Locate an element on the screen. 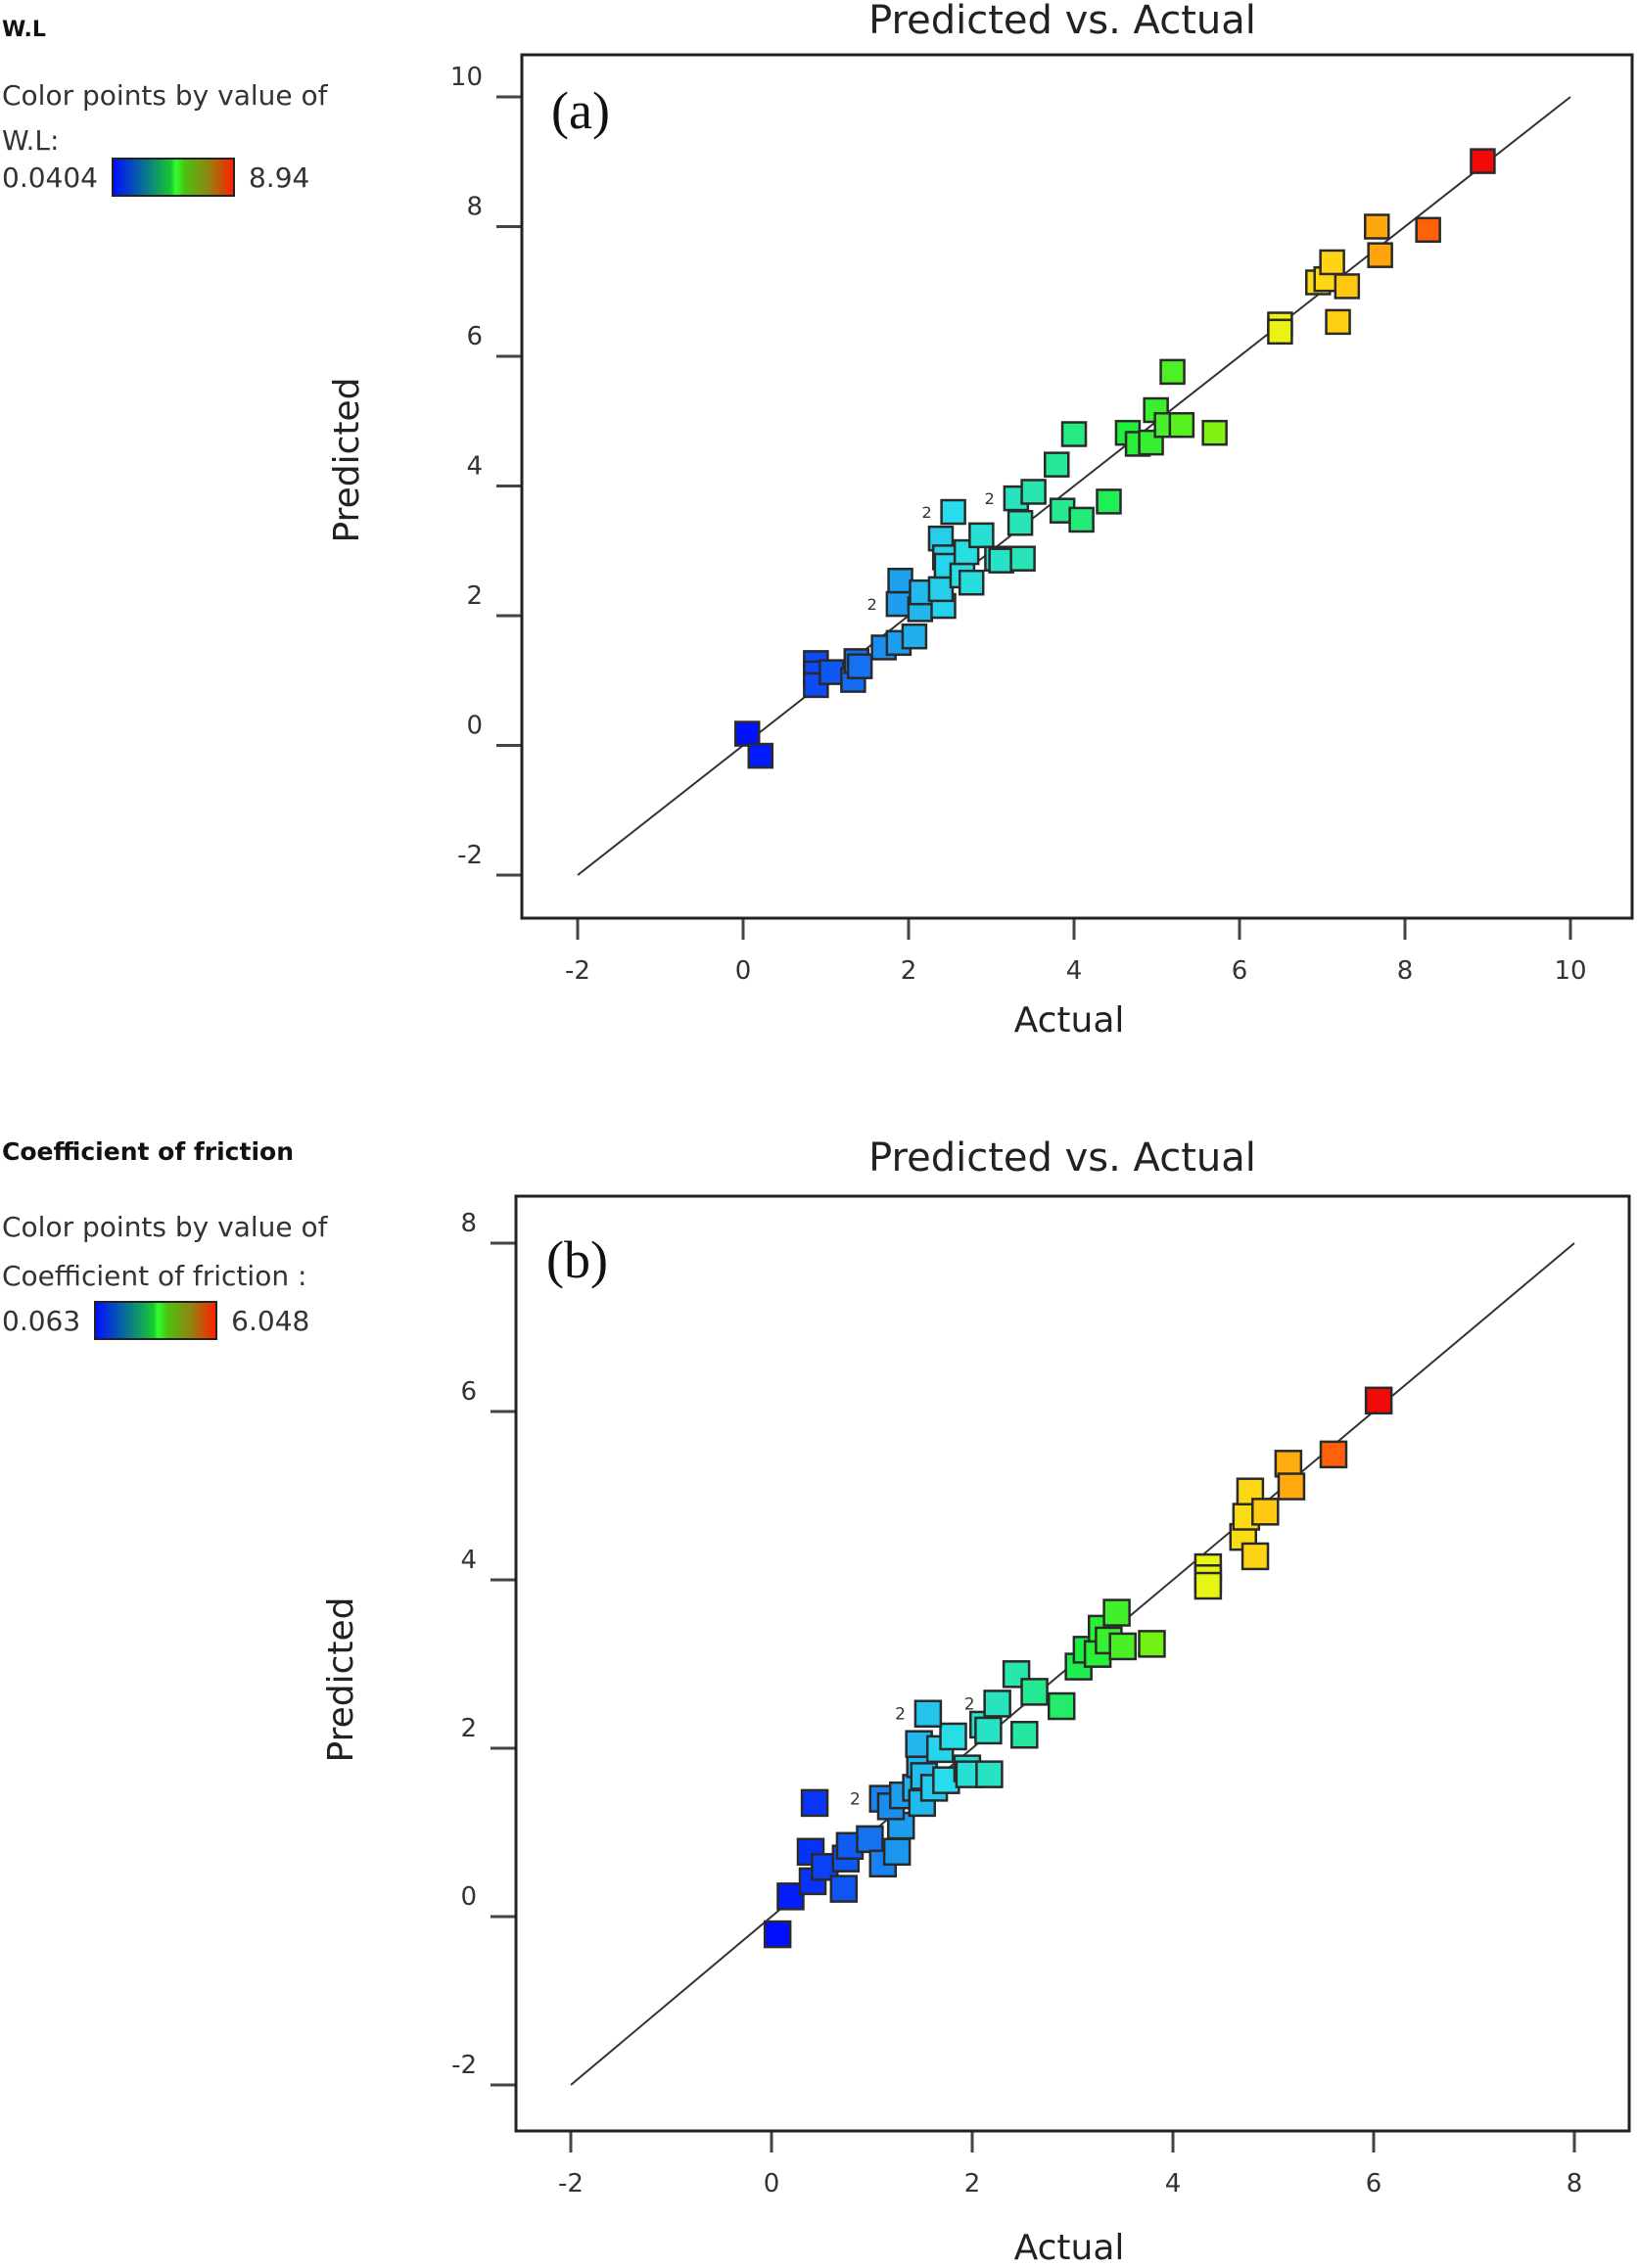 The width and height of the screenshot is (1638, 2268). y-tick-label: 10 is located at coordinates (466, 77).